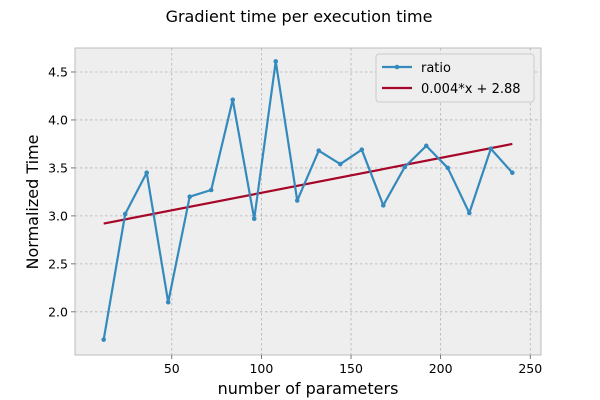 The width and height of the screenshot is (600, 400). Describe the element at coordinates (397, 67) in the screenshot. I see `legend-marker-ratio` at that location.